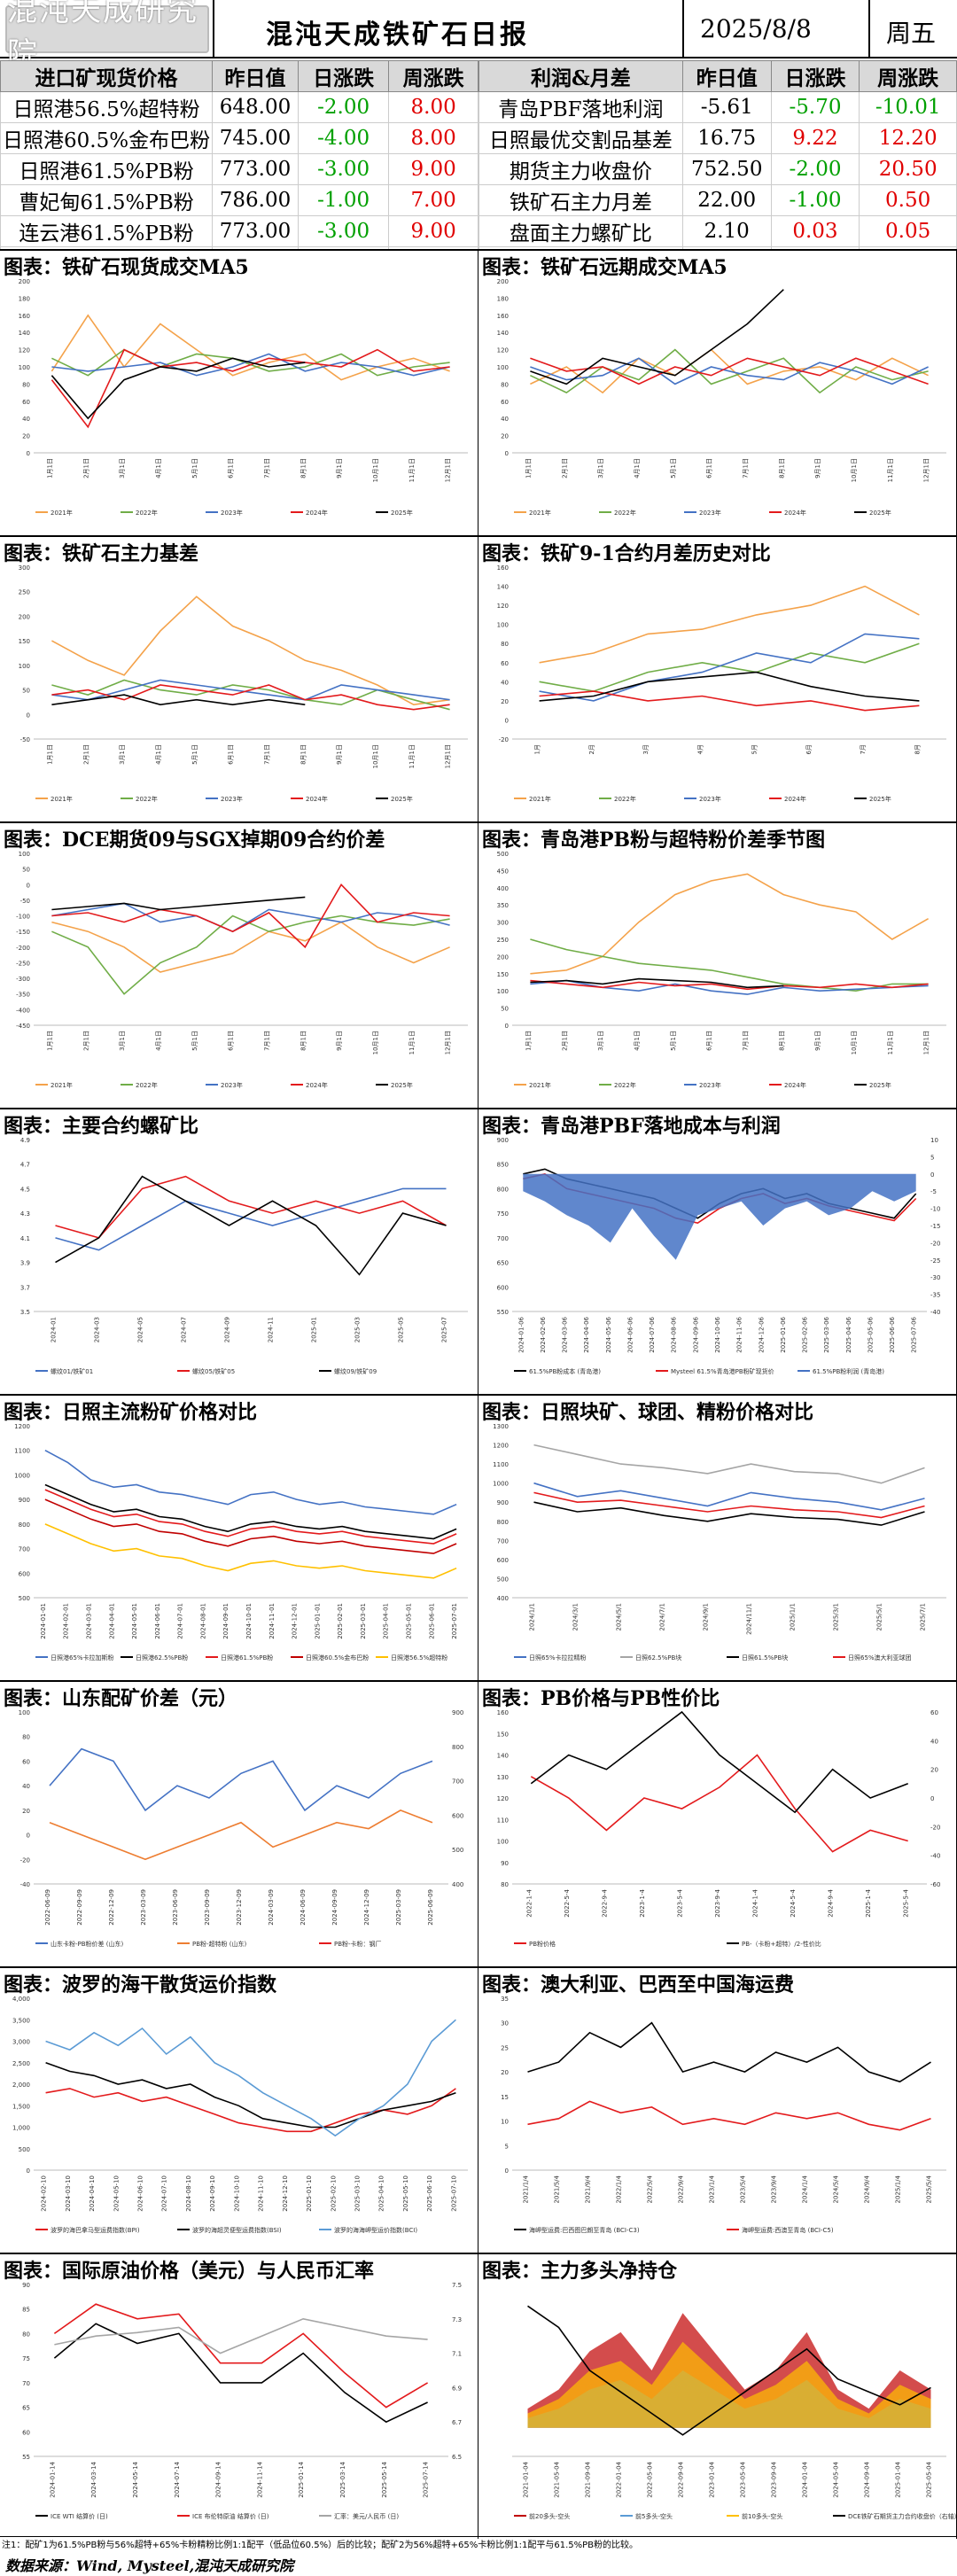 This screenshot has width=957, height=2576. Describe the element at coordinates (557, 2479) in the screenshot. I see `x-tick-label: 2021-05-04` at that location.